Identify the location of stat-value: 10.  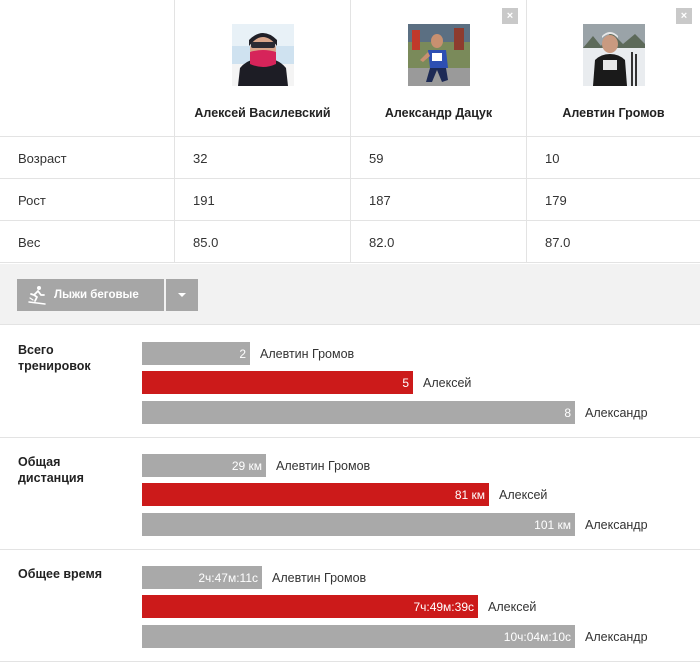
(552, 158).